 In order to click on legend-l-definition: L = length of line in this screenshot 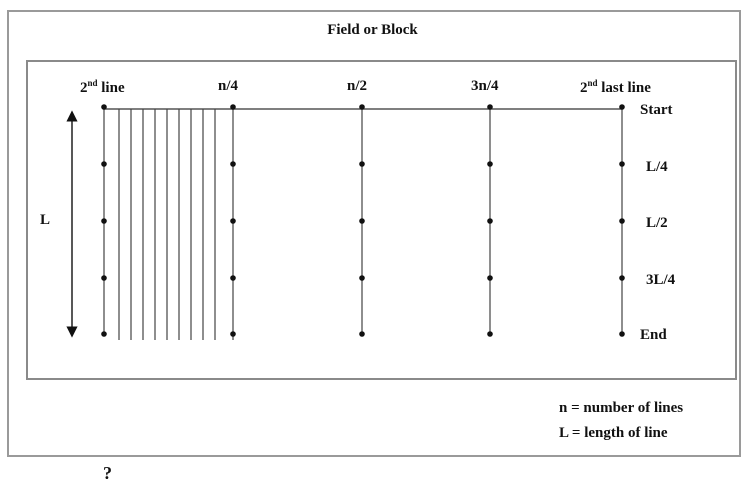, I will do `click(613, 433)`.